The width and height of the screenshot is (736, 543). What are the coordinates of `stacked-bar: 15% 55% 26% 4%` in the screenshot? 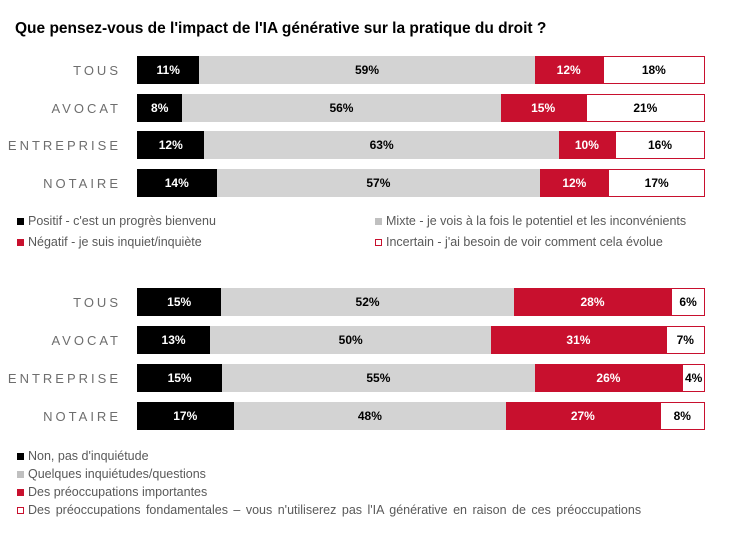 It's located at (421, 378).